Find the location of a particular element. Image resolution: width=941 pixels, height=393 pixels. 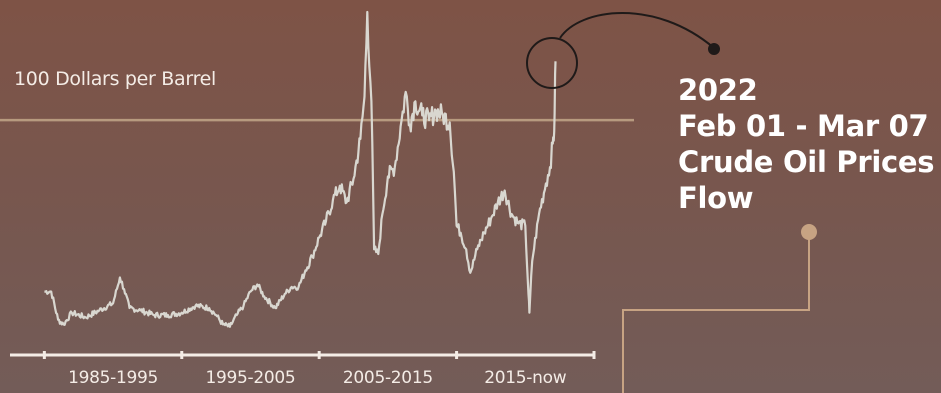

reference-line-label: 100 Dollars per Barrel is located at coordinates (115, 79).